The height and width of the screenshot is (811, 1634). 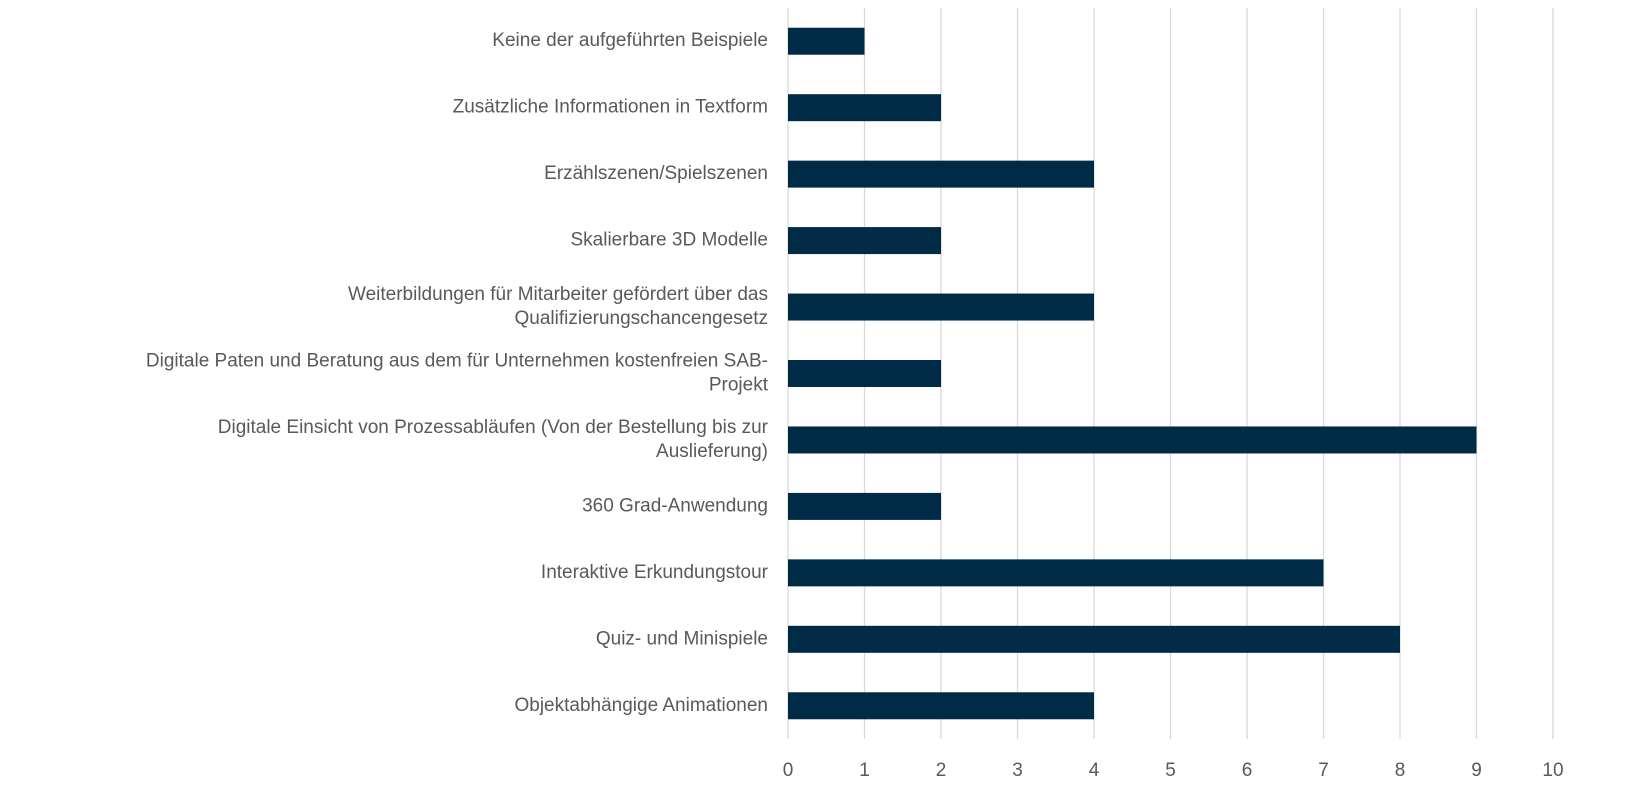 What do you see at coordinates (670, 240) in the screenshot?
I see `y-tick-label: Skalierbare 3D Modelle` at bounding box center [670, 240].